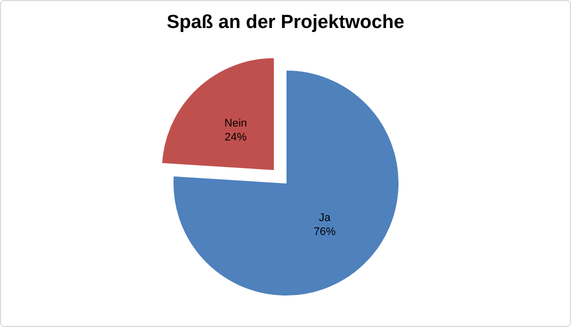 The height and width of the screenshot is (327, 571). I want to click on data-label: 76%, so click(325, 232).